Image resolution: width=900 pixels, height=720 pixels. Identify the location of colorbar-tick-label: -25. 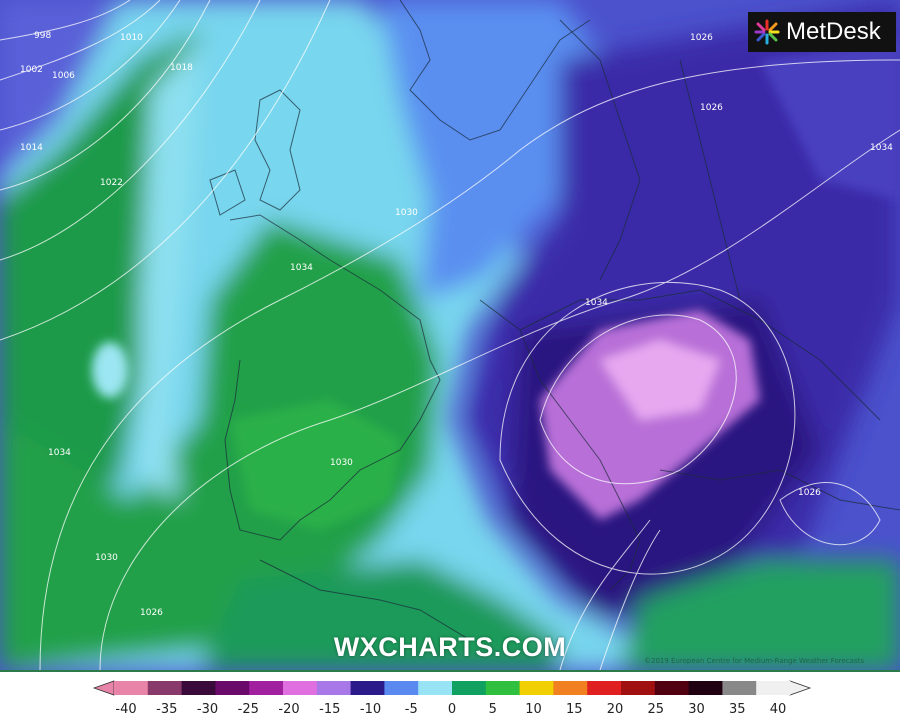
(248, 709).